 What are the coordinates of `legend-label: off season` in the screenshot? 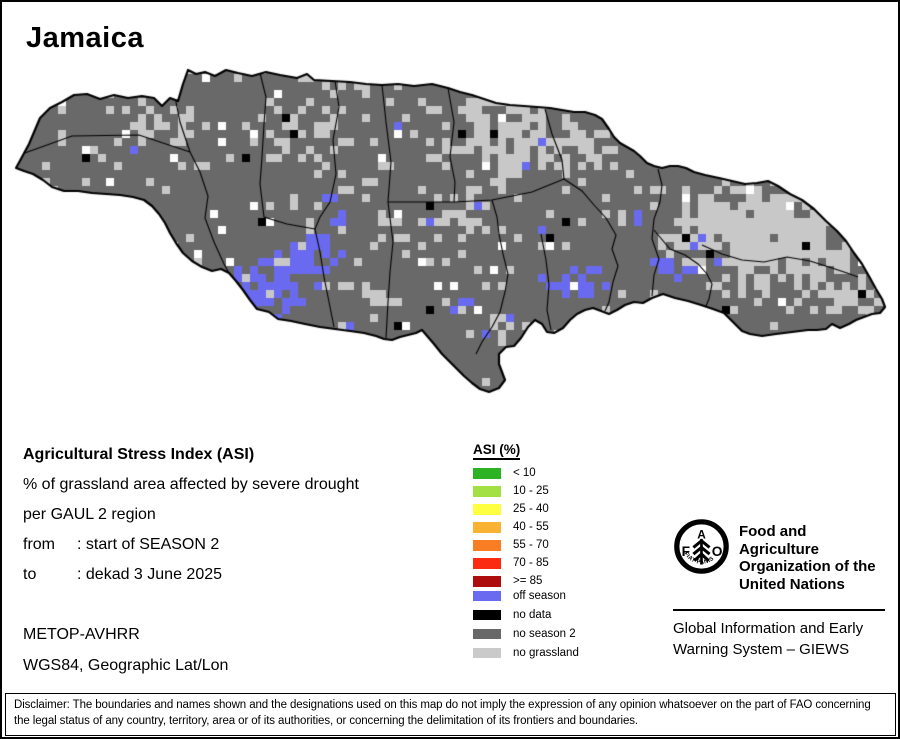 It's located at (539, 596).